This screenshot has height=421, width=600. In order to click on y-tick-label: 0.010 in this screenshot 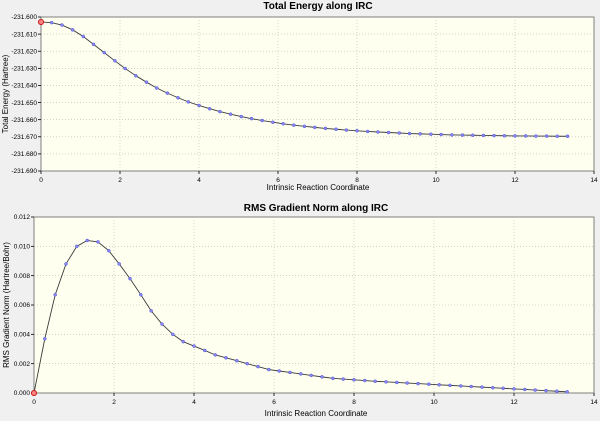, I will do `click(22, 247)`.